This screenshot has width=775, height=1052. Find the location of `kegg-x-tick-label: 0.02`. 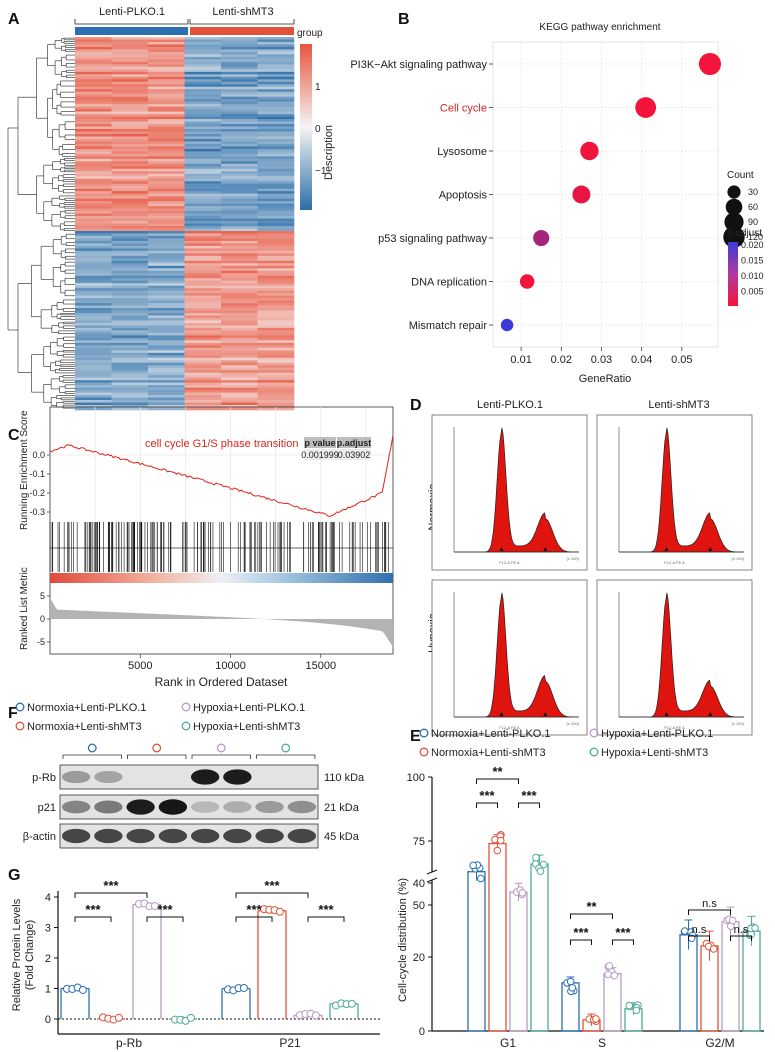

kegg-x-tick-label: 0.02 is located at coordinates (561, 360).